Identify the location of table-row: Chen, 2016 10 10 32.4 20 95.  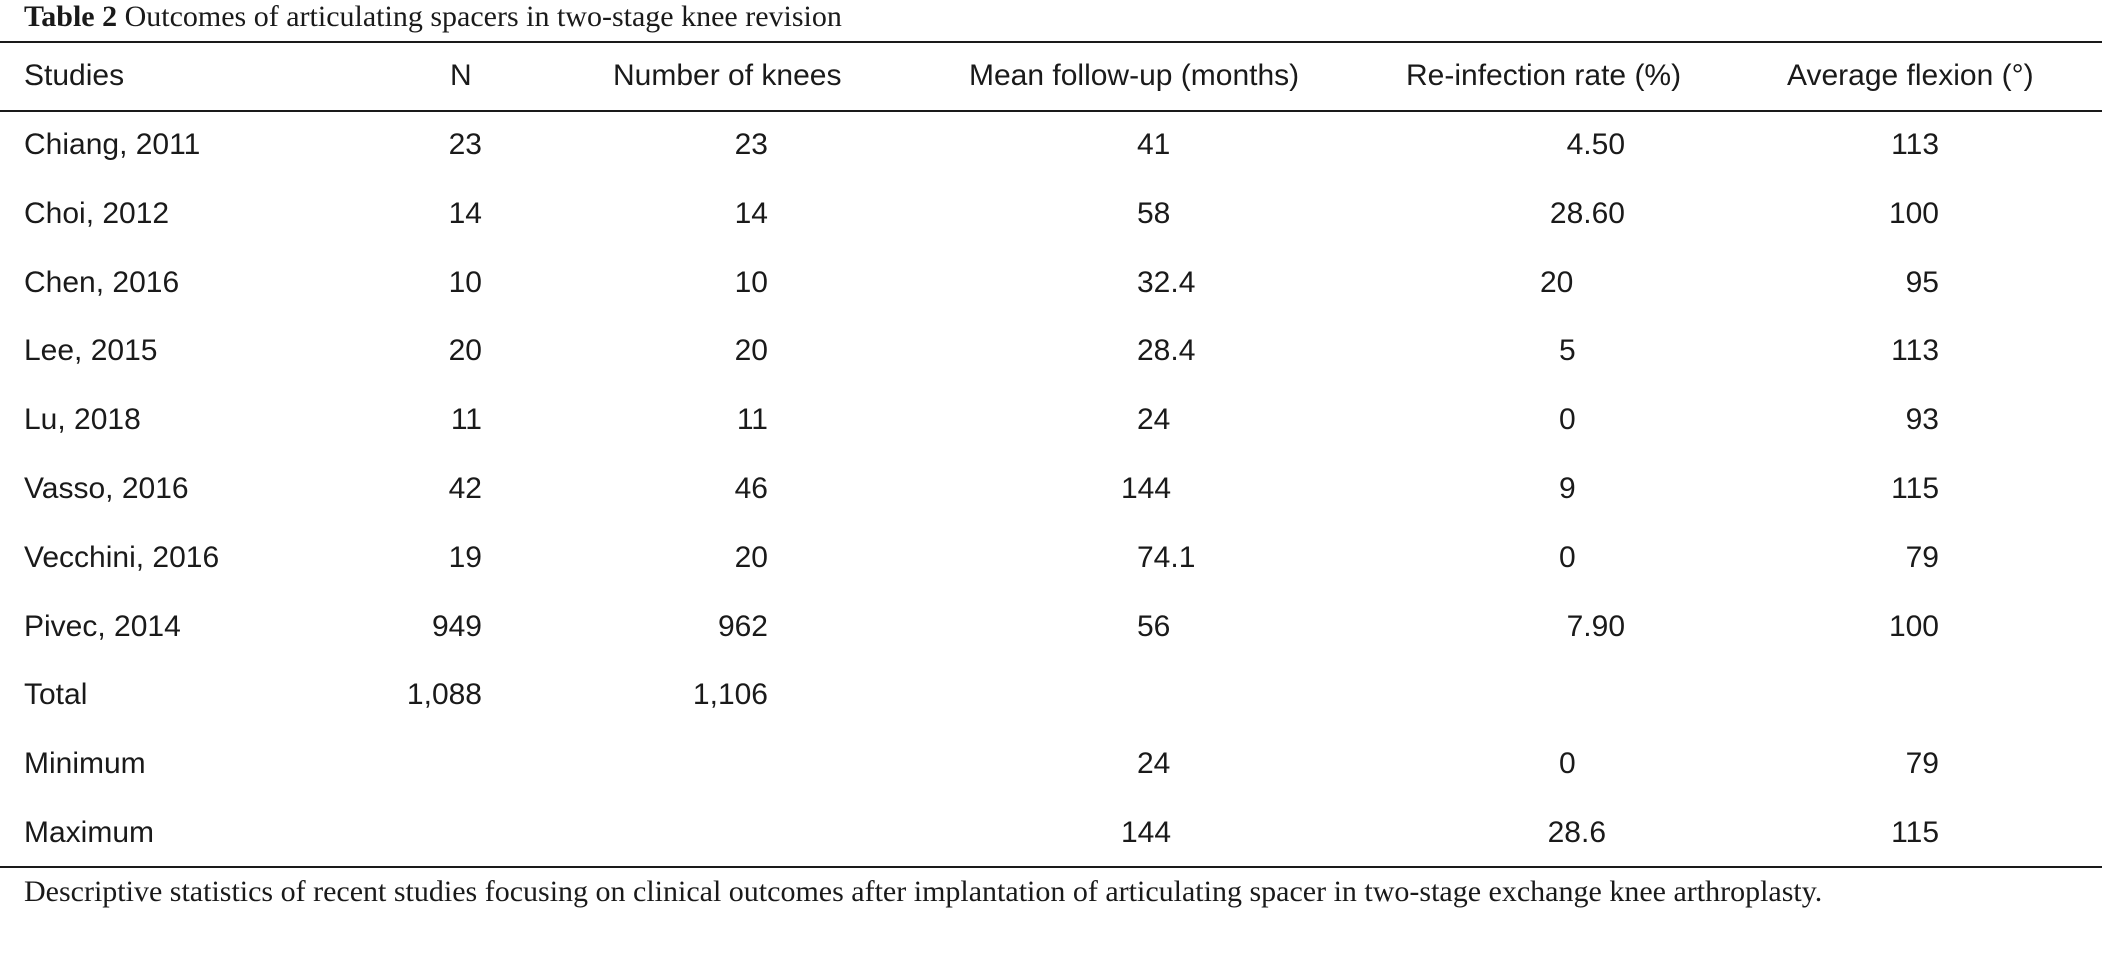
(1051, 283).